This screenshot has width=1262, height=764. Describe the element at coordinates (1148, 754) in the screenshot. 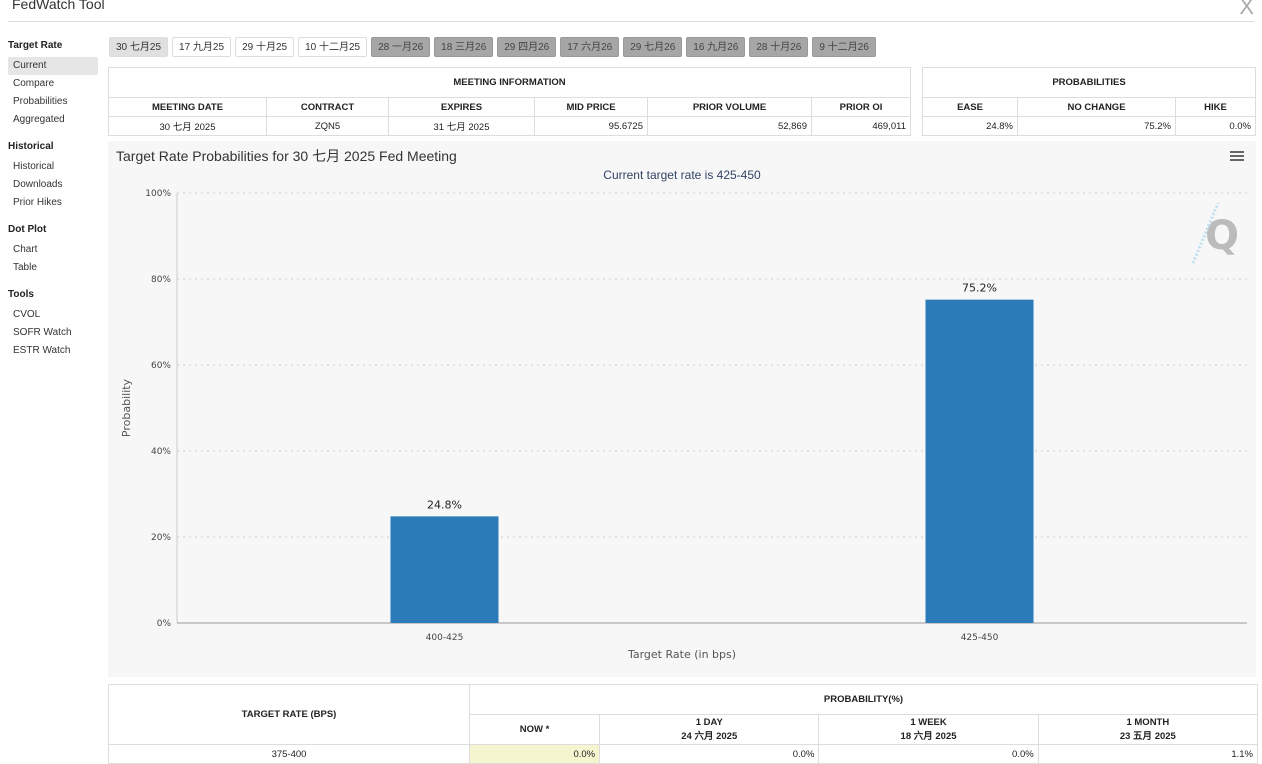

I see `cell: 1.1%` at that location.